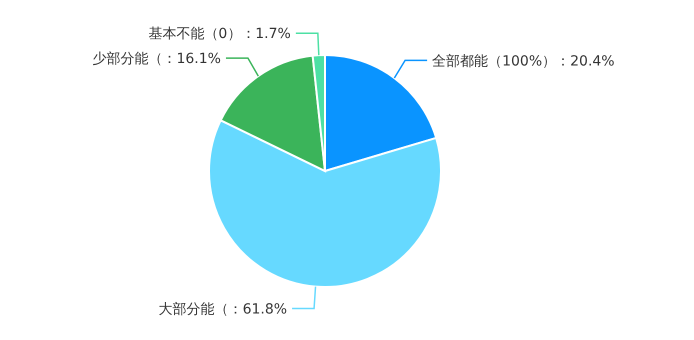 The width and height of the screenshot is (694, 340). What do you see at coordinates (219, 34) in the screenshot?
I see `slice-label: 基本不能（0）：1.7%` at bounding box center [219, 34].